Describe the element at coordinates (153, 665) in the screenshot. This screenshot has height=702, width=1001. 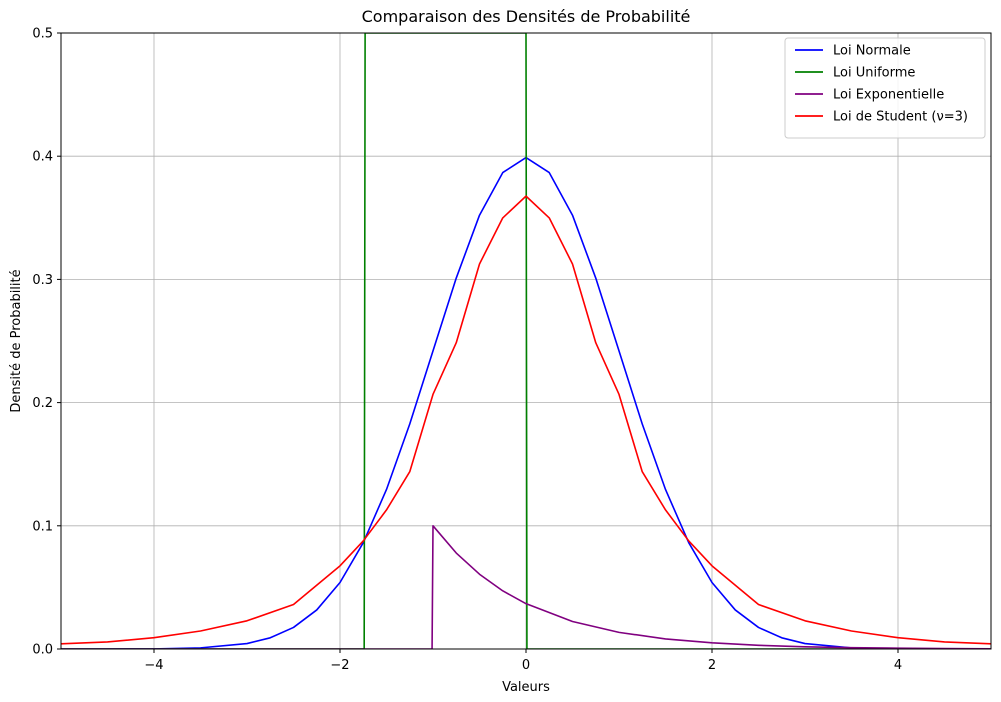
I see `x-tick-label: −4` at that location.